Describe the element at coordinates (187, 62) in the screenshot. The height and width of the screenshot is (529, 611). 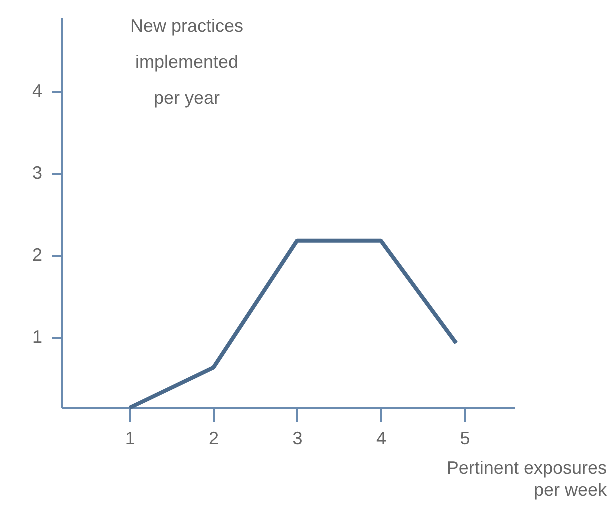
I see `y-axis-title: New practices implemented per year` at that location.